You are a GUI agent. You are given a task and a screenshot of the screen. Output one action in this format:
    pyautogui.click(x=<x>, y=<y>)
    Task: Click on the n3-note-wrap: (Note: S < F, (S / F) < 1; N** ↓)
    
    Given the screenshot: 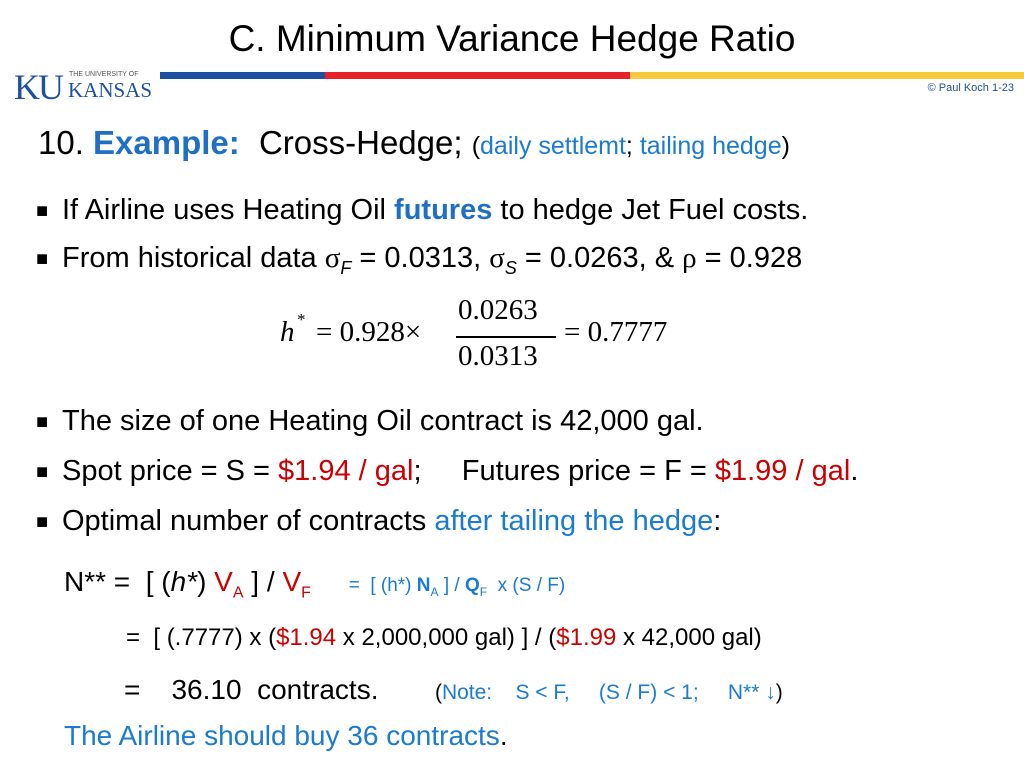 What is the action you would take?
    pyautogui.click(x=609, y=692)
    